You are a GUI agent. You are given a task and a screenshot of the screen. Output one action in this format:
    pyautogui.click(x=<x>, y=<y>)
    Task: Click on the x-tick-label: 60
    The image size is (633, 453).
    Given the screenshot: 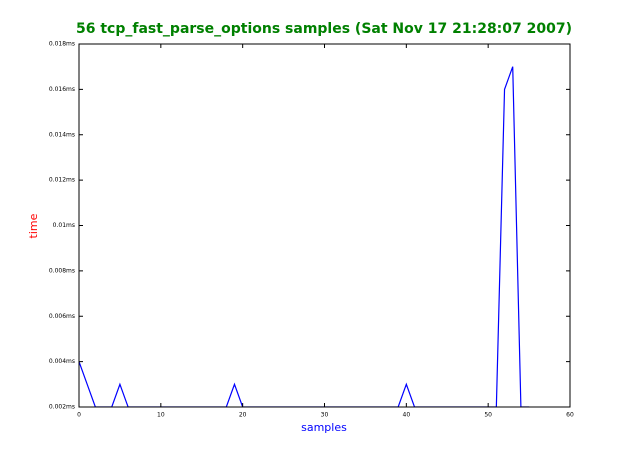 What is the action you would take?
    pyautogui.click(x=570, y=415)
    